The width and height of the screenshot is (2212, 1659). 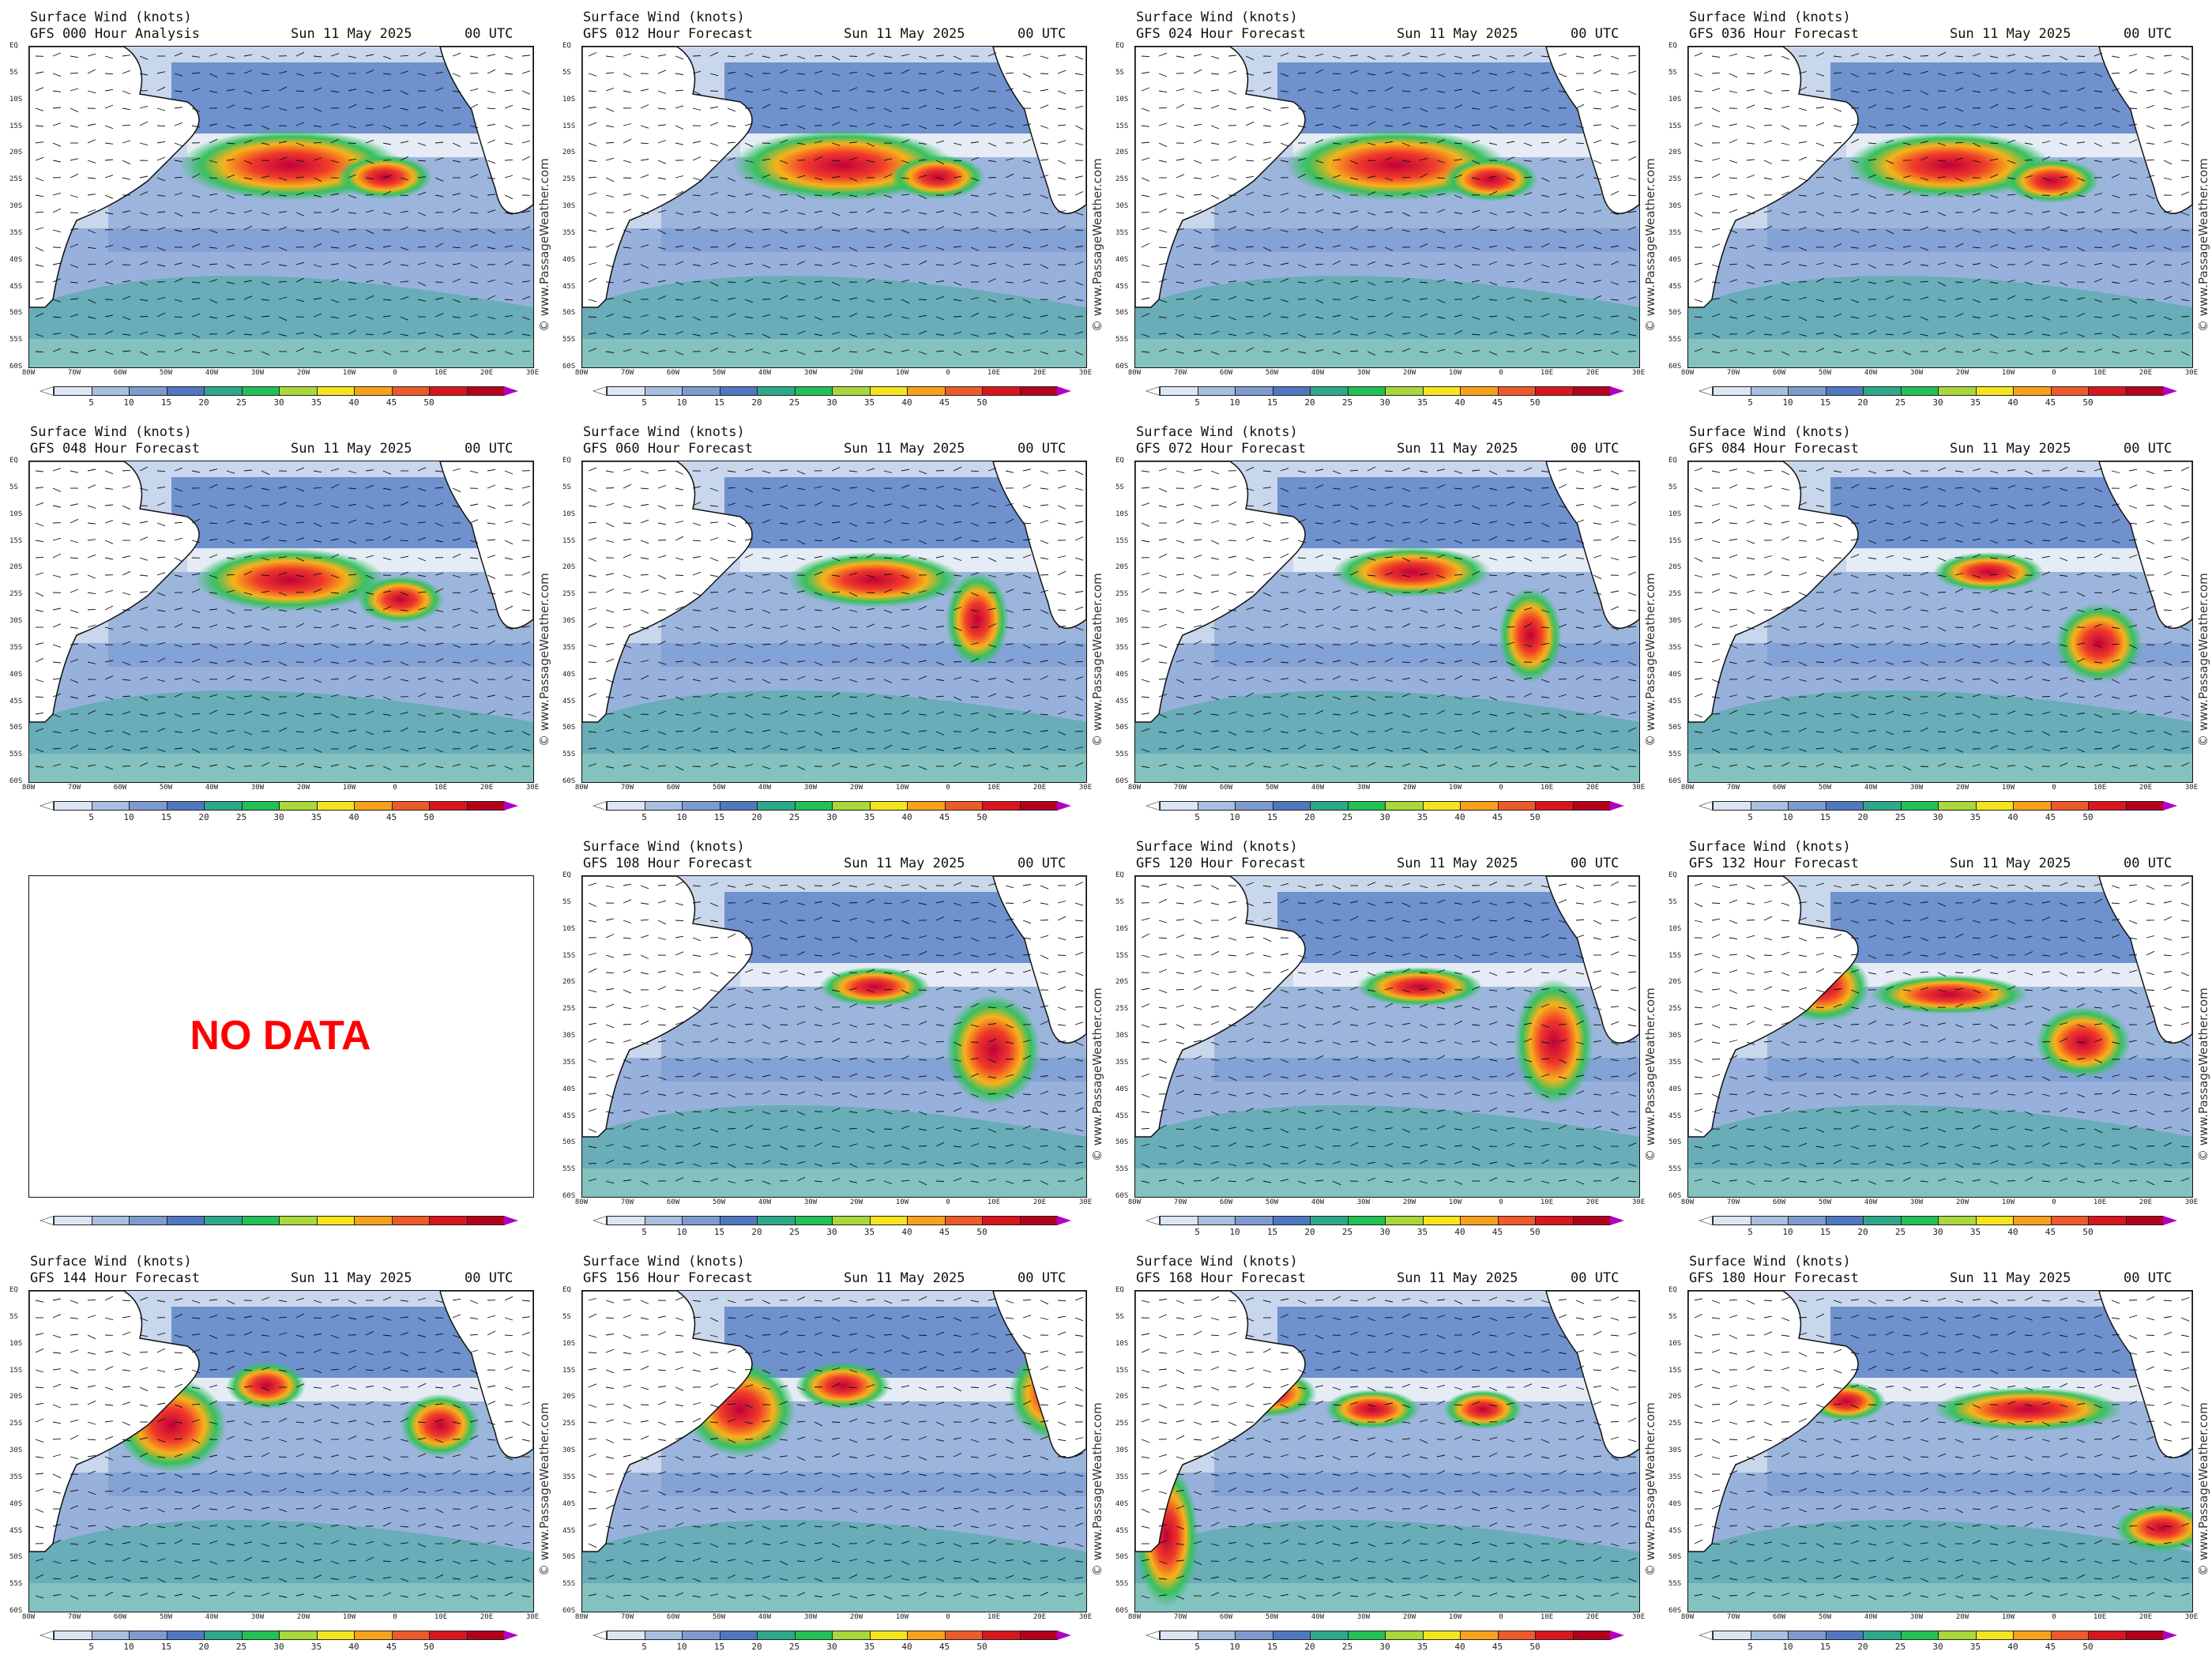 What do you see at coordinates (511, 391) in the screenshot?
I see `colorbar-over-arrow` at bounding box center [511, 391].